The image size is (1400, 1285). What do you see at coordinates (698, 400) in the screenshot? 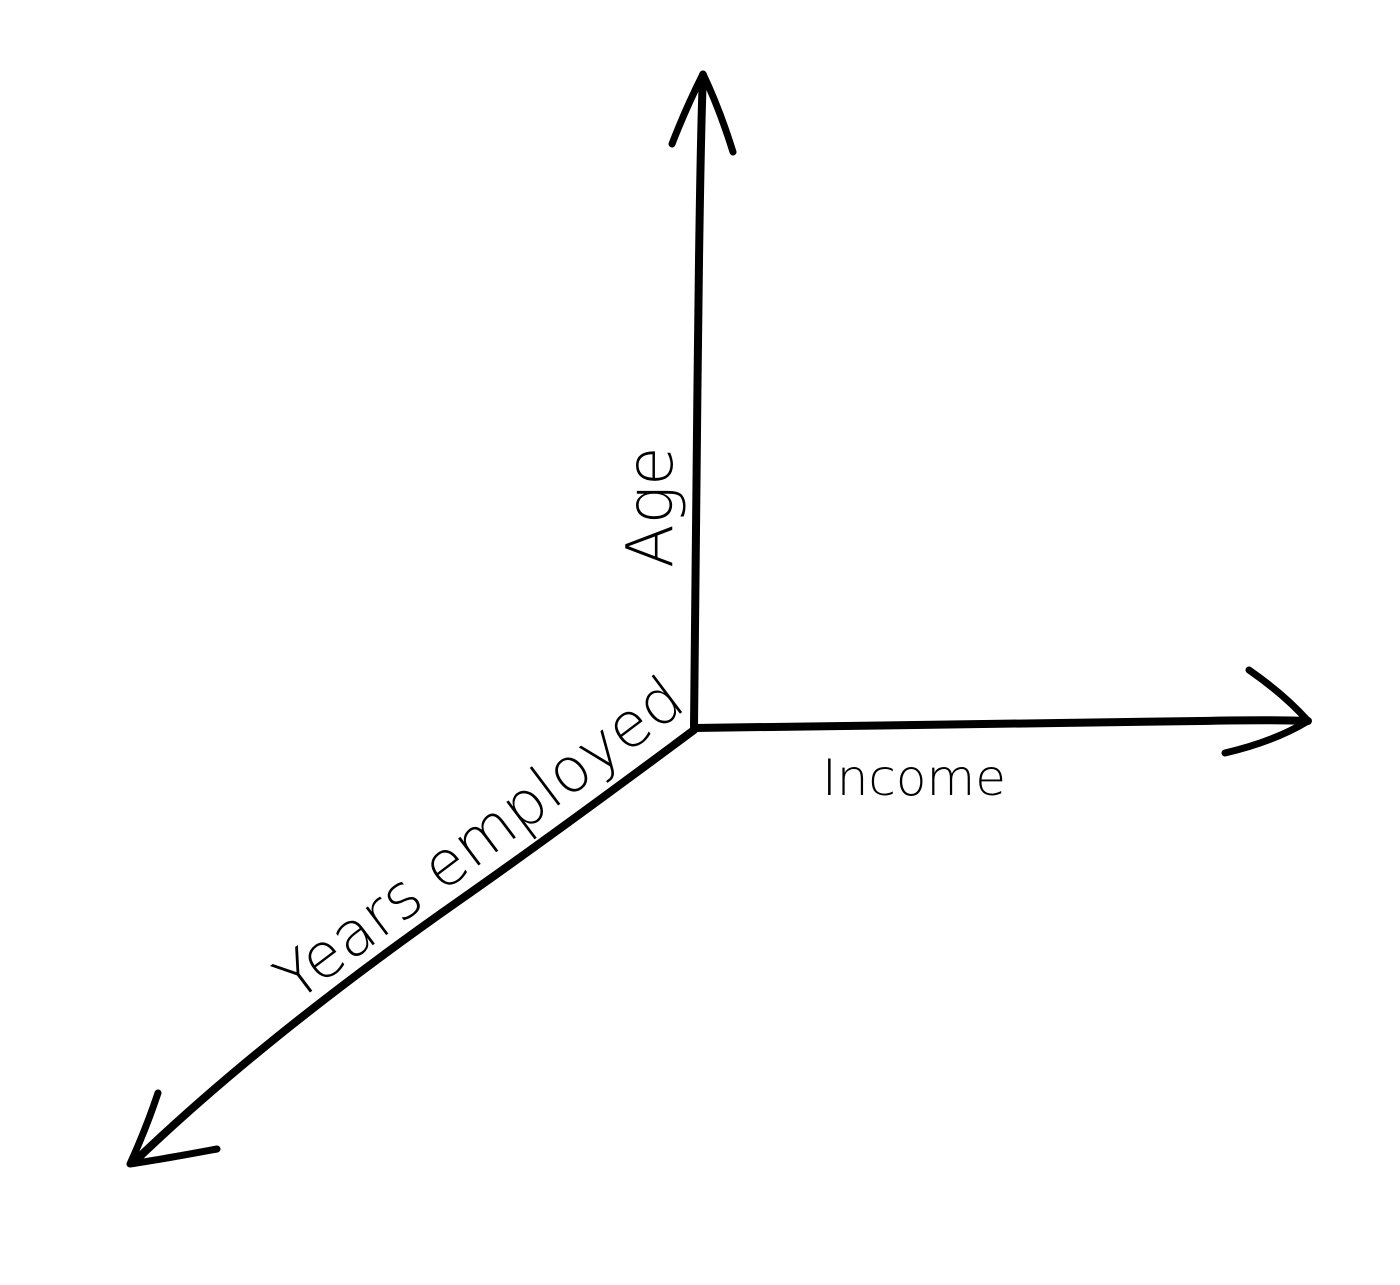
I see `age-axis-line` at bounding box center [698, 400].